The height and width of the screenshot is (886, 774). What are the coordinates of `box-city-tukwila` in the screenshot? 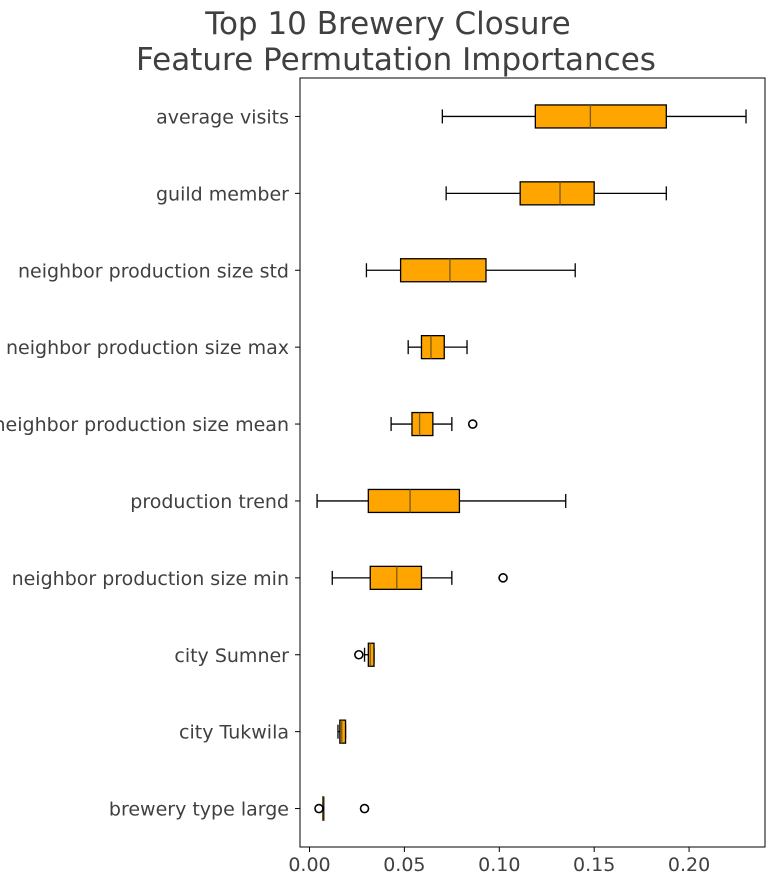 It's located at (342, 731).